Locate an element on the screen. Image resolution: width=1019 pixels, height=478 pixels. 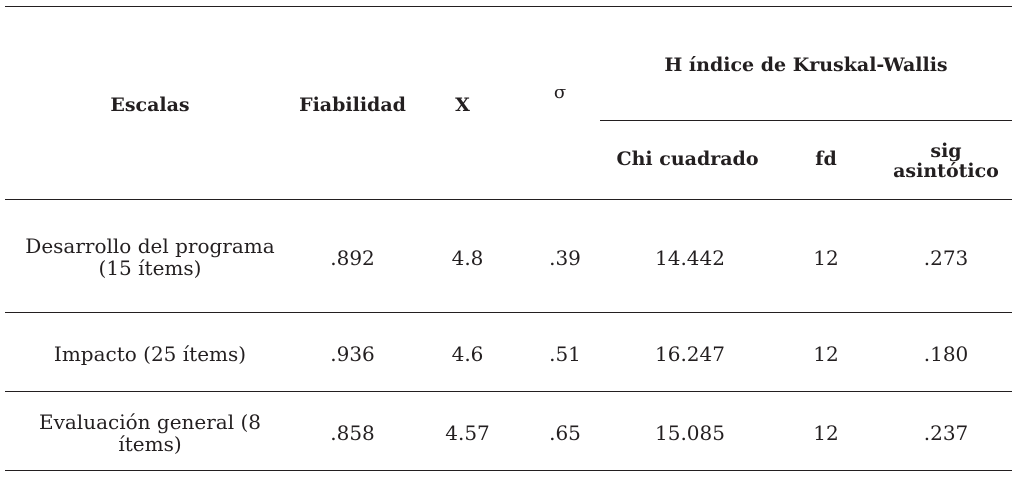
table-cell-sigma: .51 is located at coordinates (565, 354).